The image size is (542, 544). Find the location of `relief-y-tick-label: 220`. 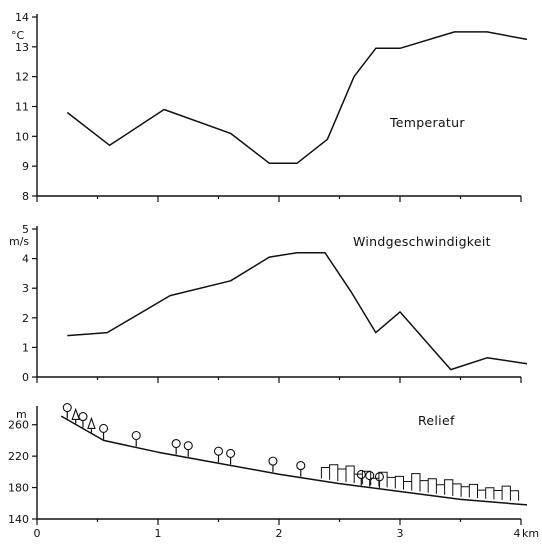

relief-y-tick-label: 220 is located at coordinates (18, 456).